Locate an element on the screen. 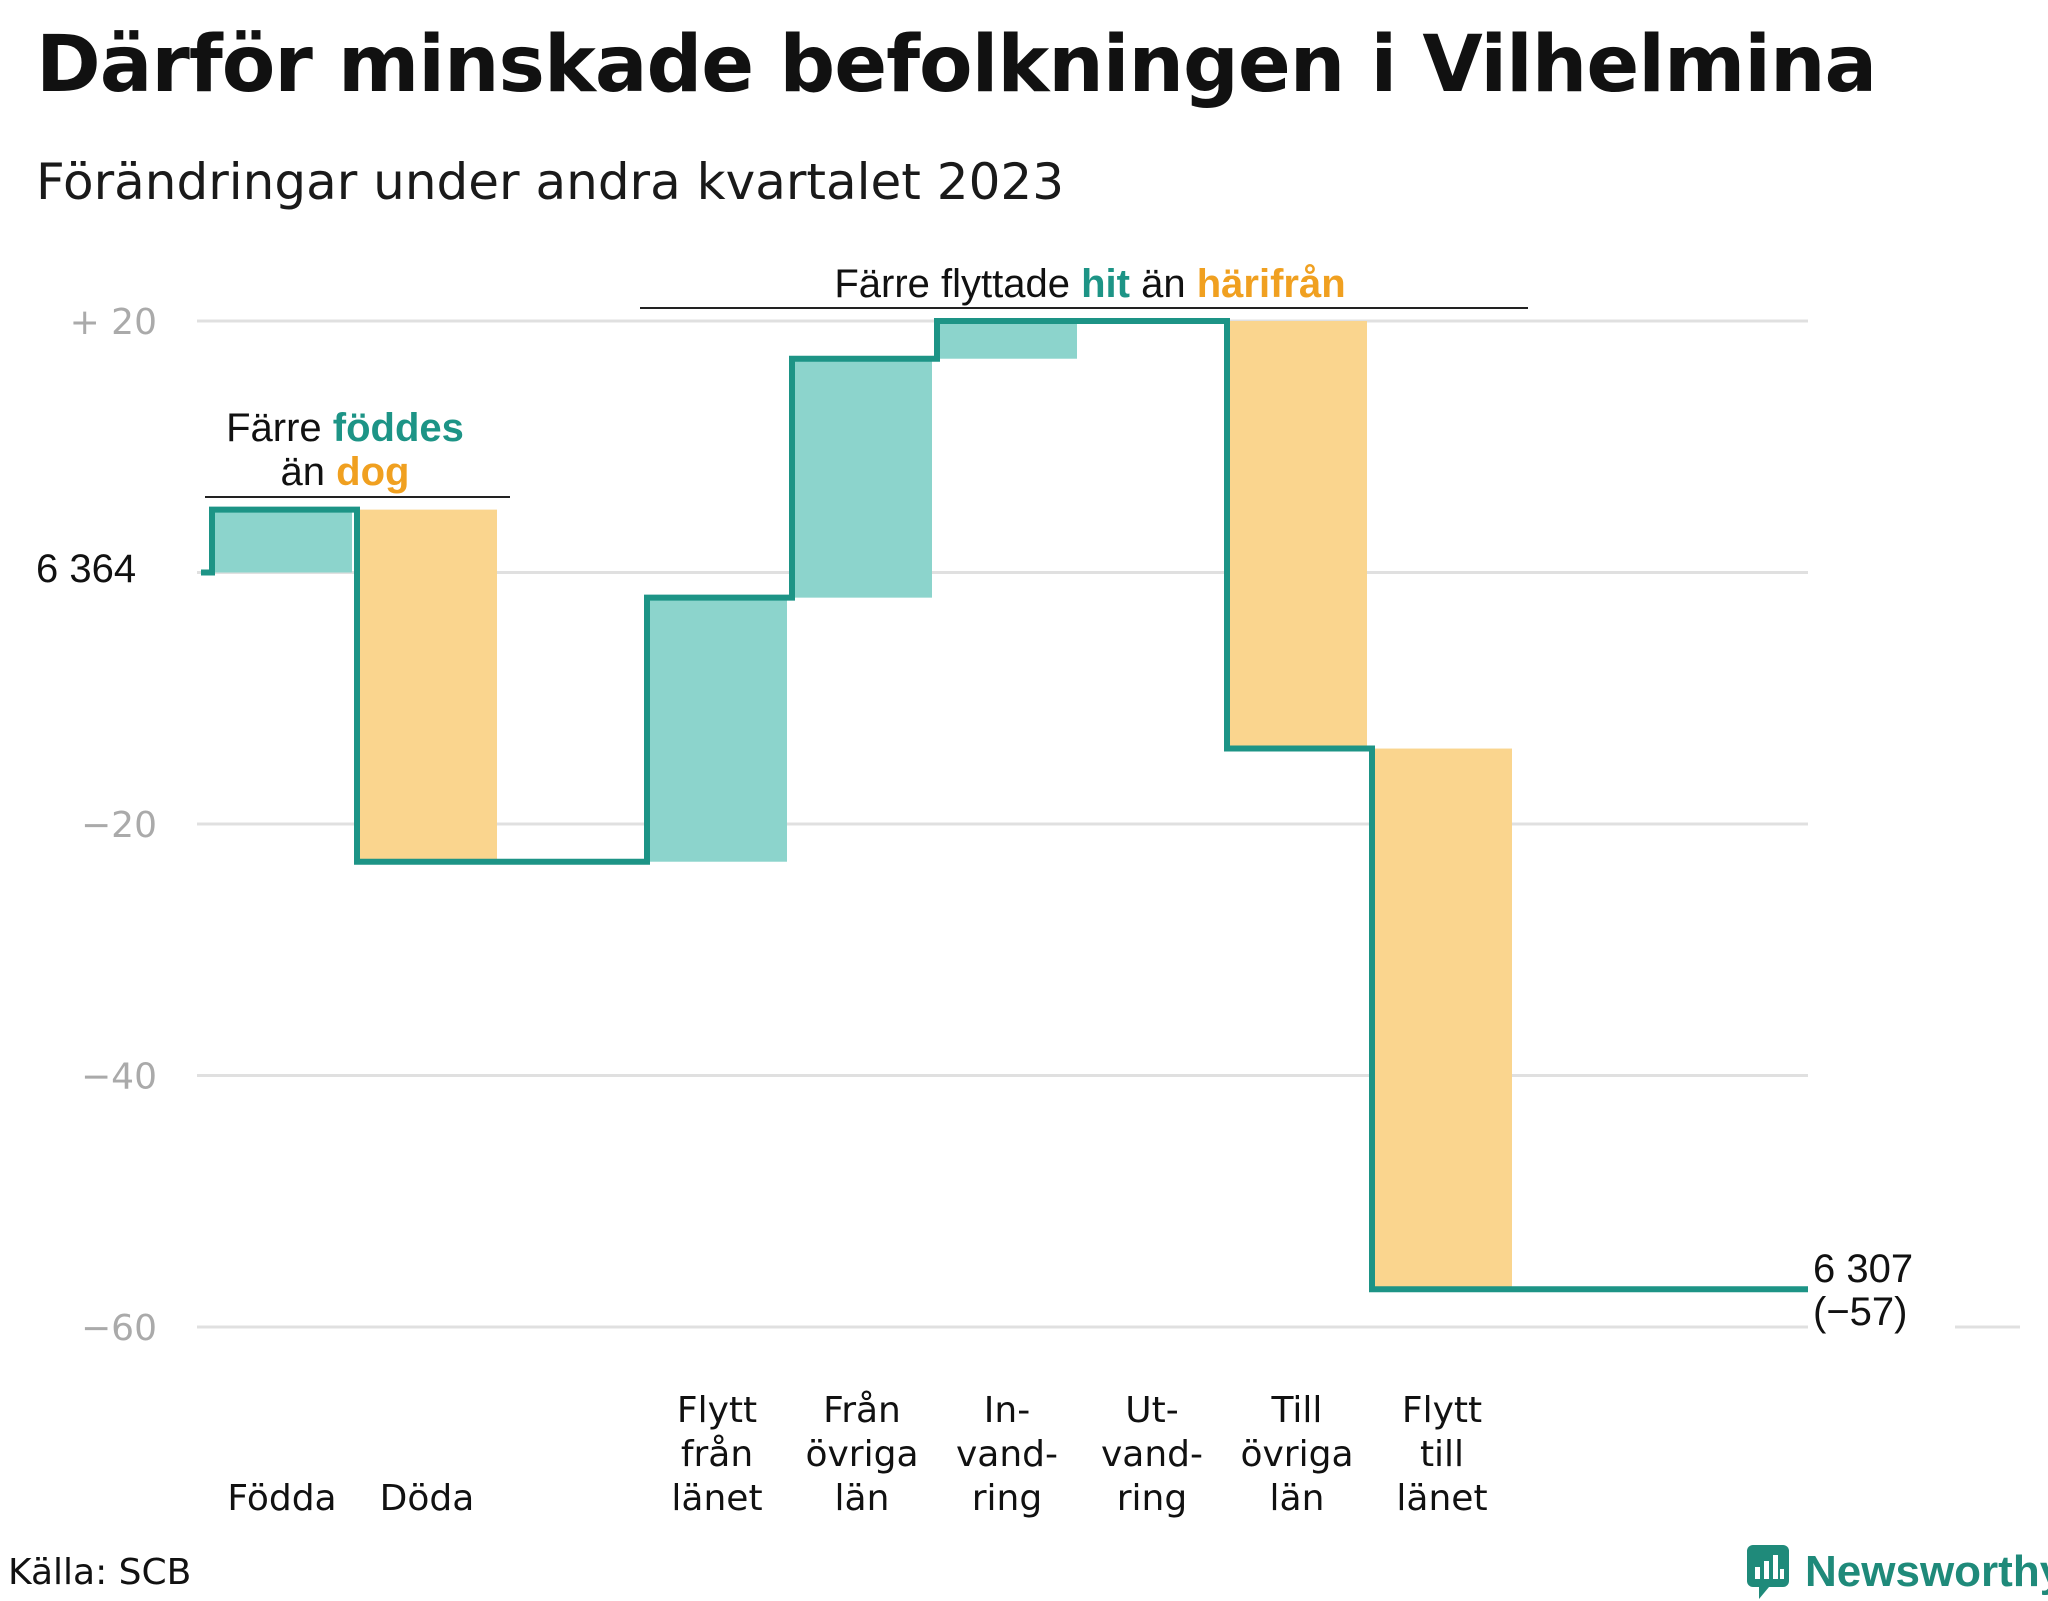 The image size is (2048, 1601). annotation-segment: dog is located at coordinates (372, 472).